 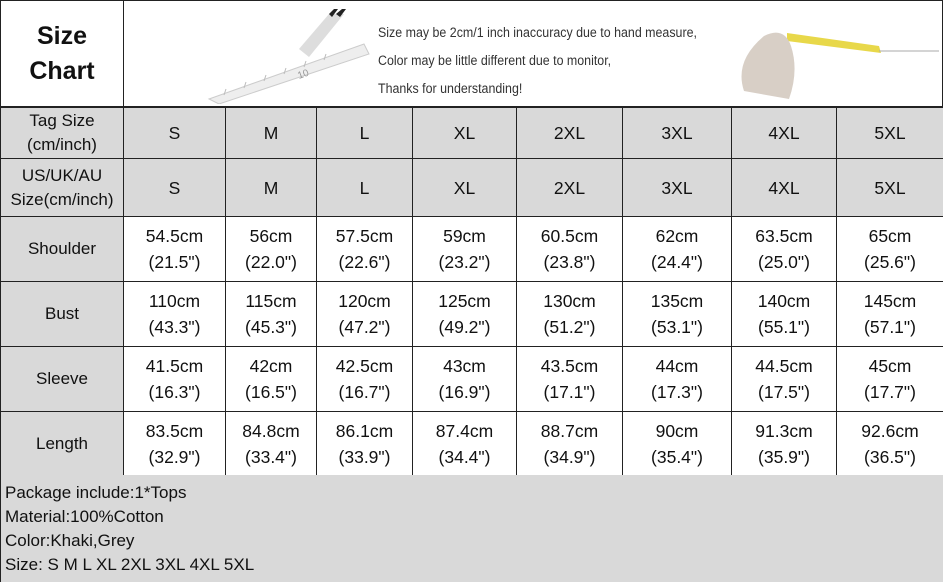 I want to click on package-info: Package include:1*Tops, so click(x=96, y=492).